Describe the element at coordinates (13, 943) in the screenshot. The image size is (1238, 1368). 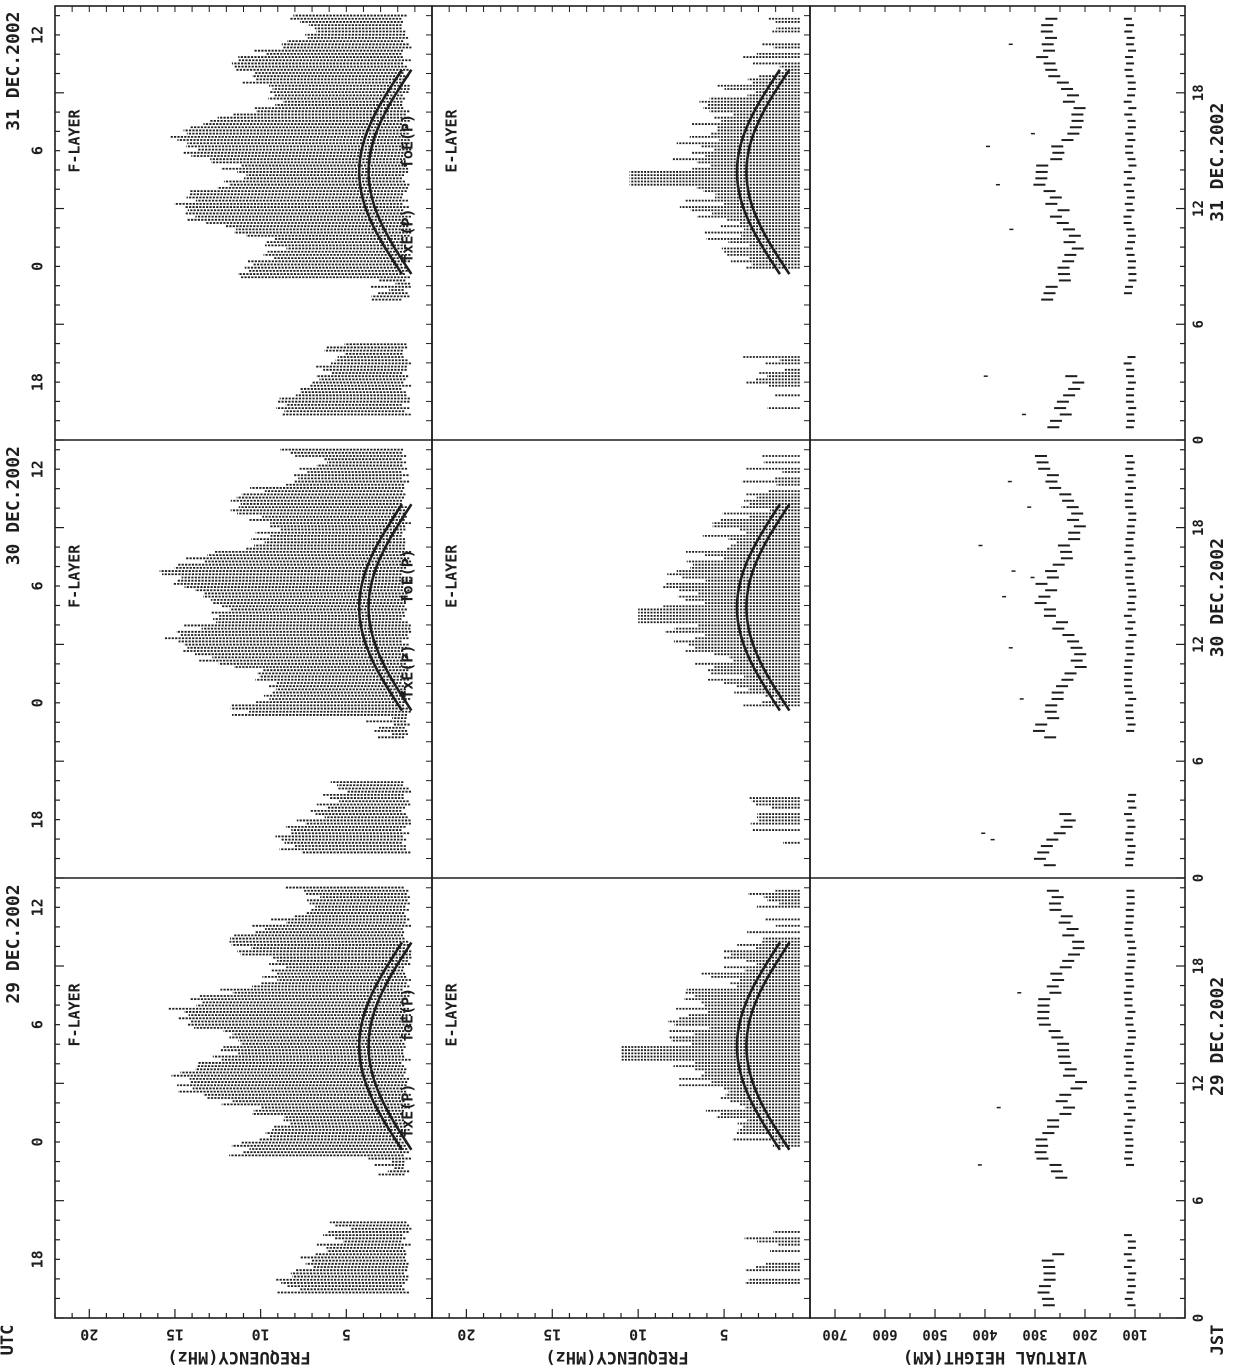
I see `day-title: 29 DEC.2002` at that location.